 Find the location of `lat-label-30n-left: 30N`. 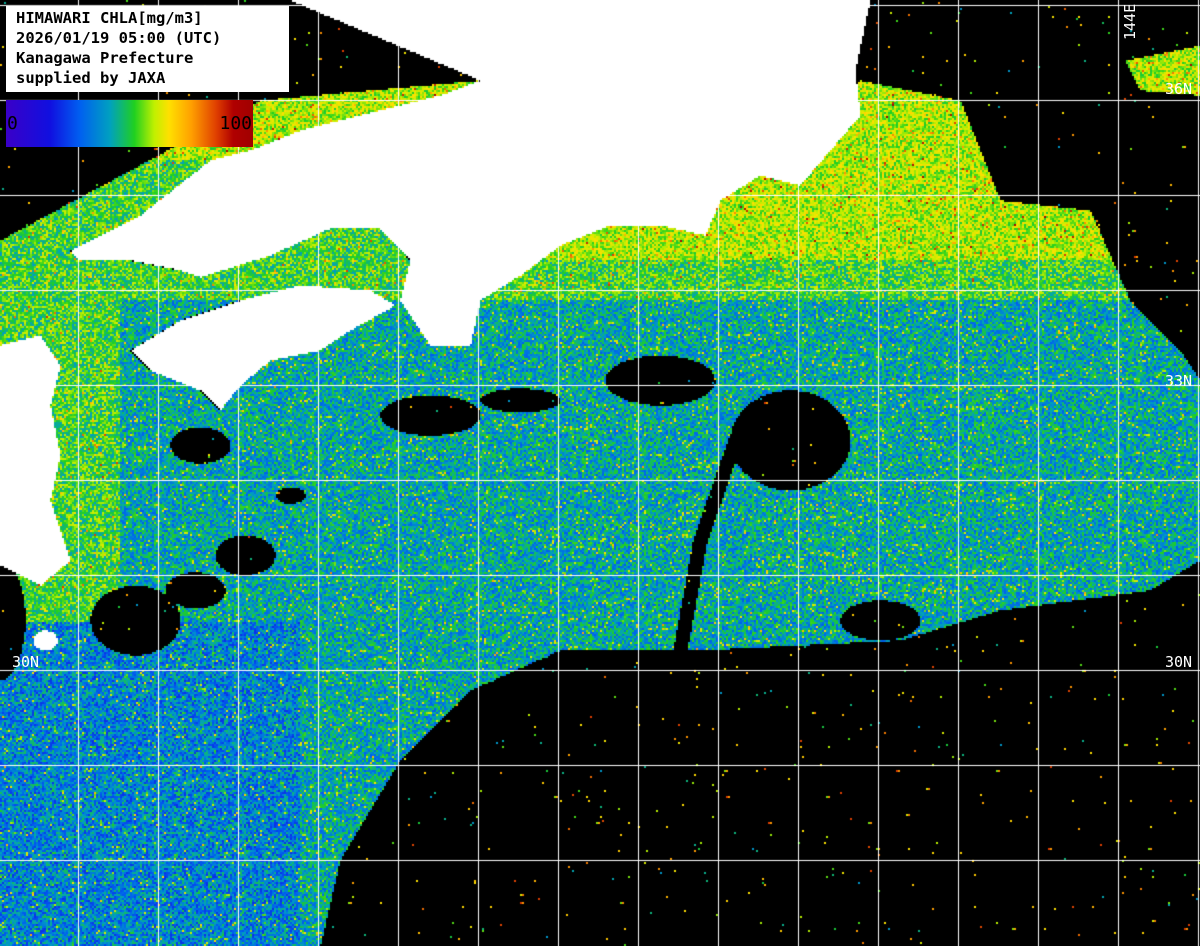

lat-label-30n-left: 30N is located at coordinates (26, 662).